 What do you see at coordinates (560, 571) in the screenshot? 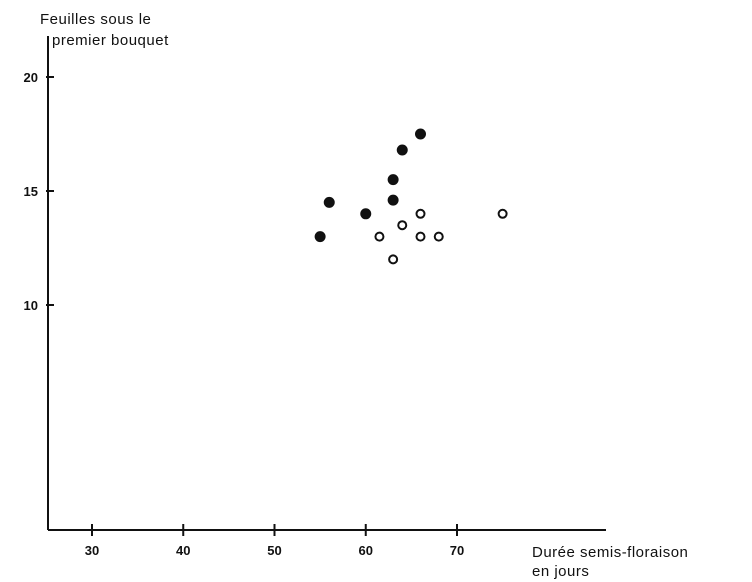
I see `x-axis-title-line-2: en jours` at bounding box center [560, 571].